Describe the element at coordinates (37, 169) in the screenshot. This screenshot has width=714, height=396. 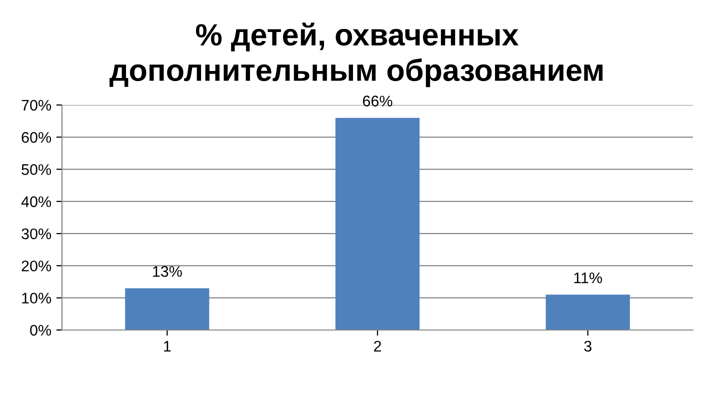
I see `y-tick-label: 50%` at that location.